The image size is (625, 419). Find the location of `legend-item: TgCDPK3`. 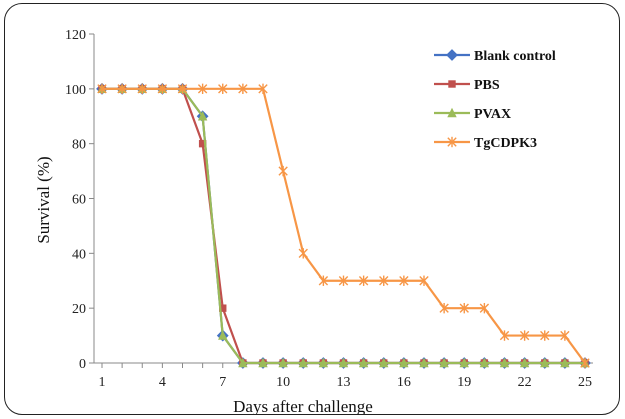

legend-item: TgCDPK3 is located at coordinates (485, 143).